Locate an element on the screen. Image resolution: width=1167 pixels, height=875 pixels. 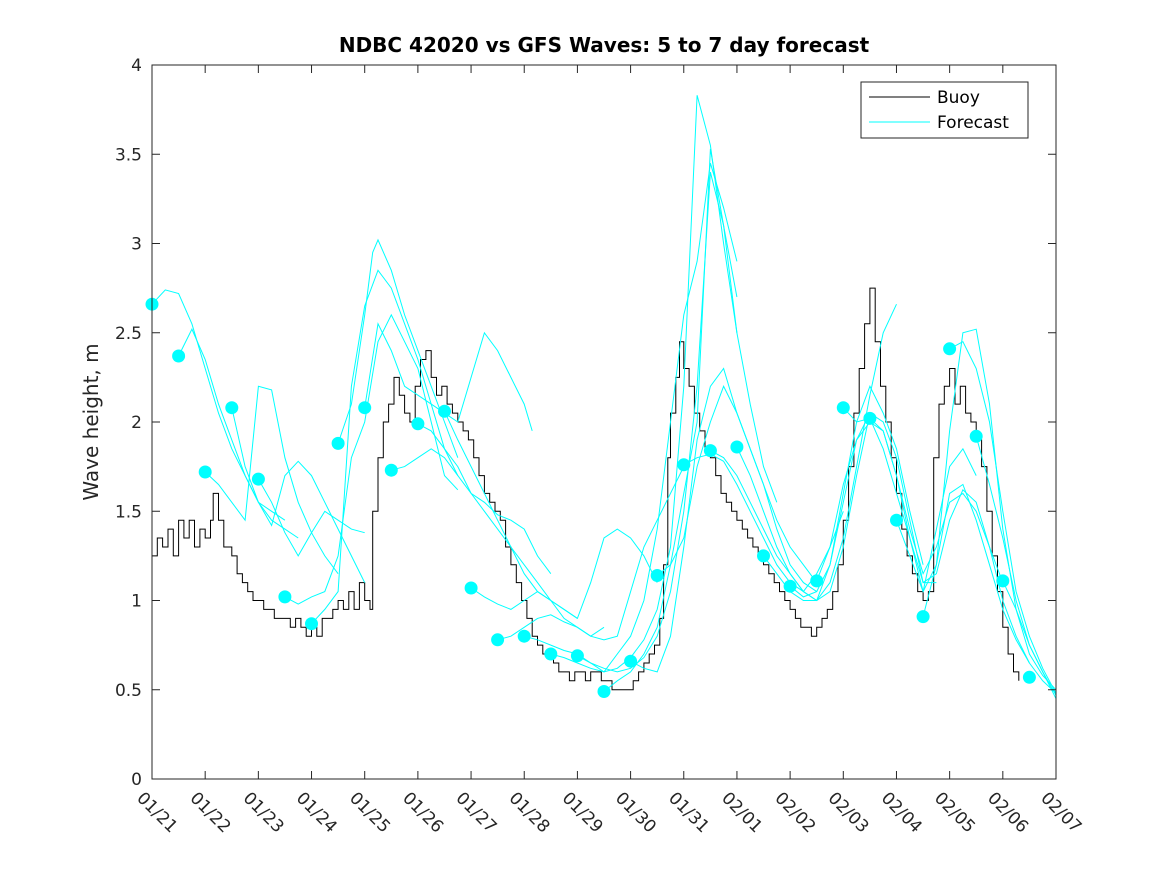
y-tick-label-1: 0.5 is located at coordinates (128, 691).